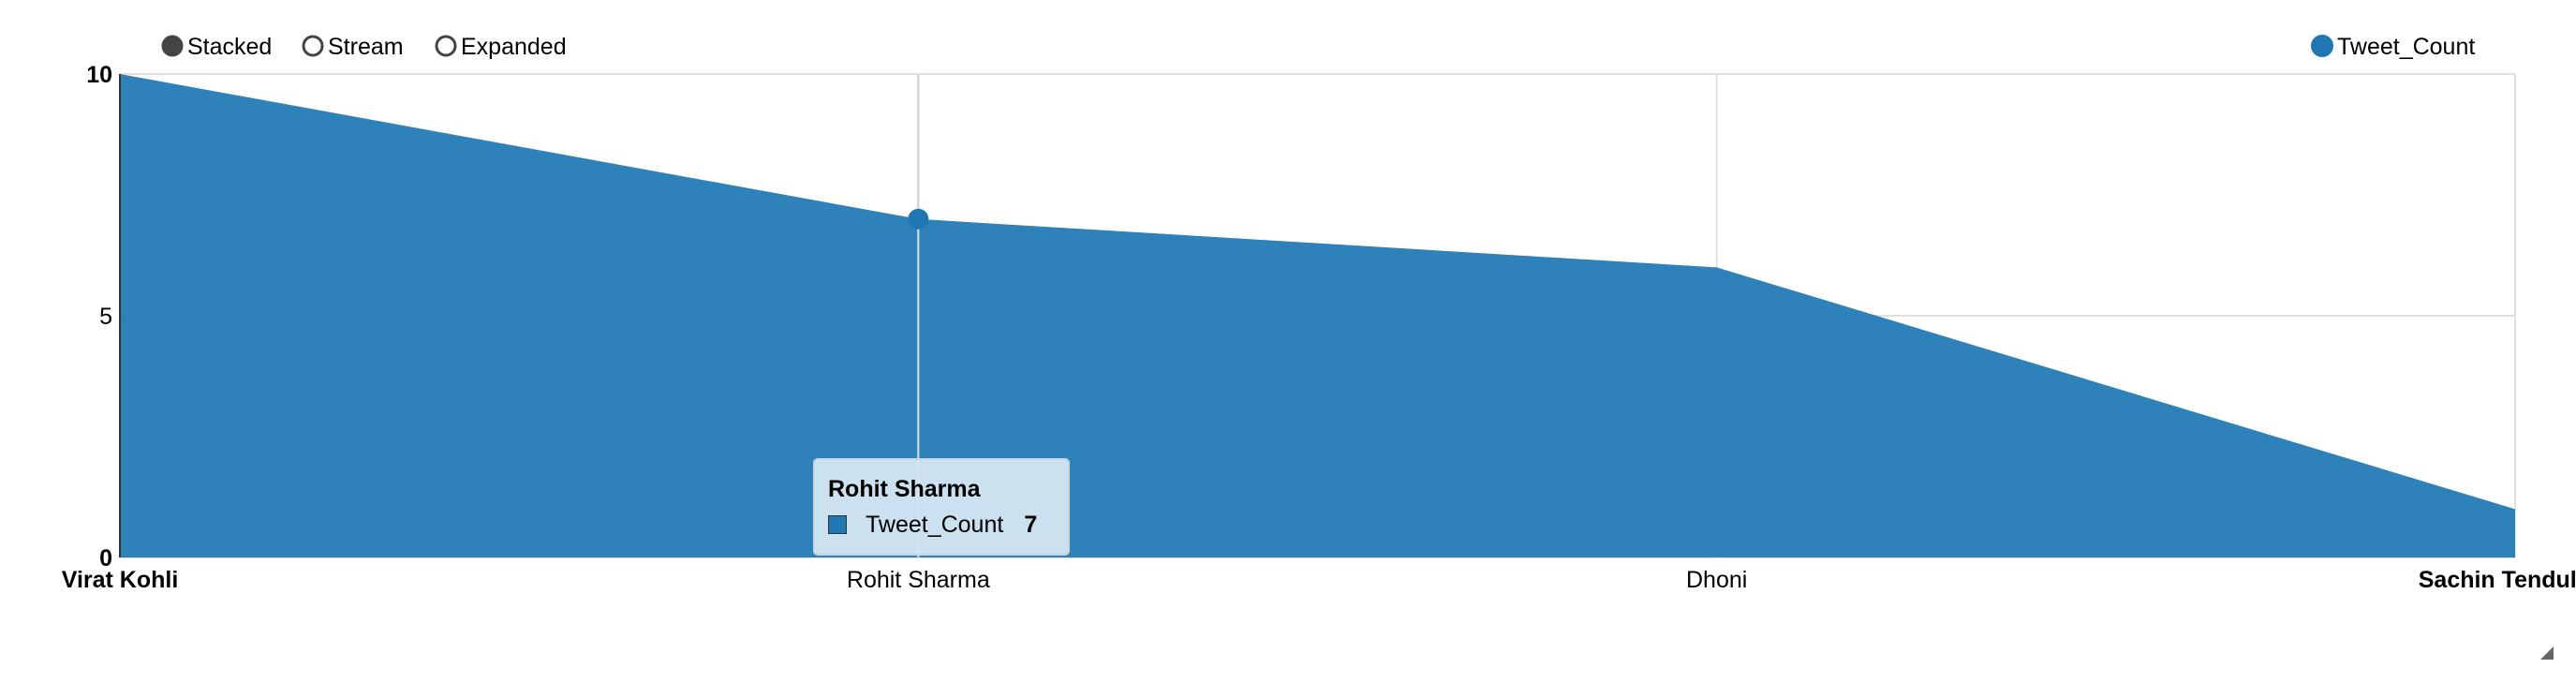  I want to click on highlighted-point, so click(919, 219).